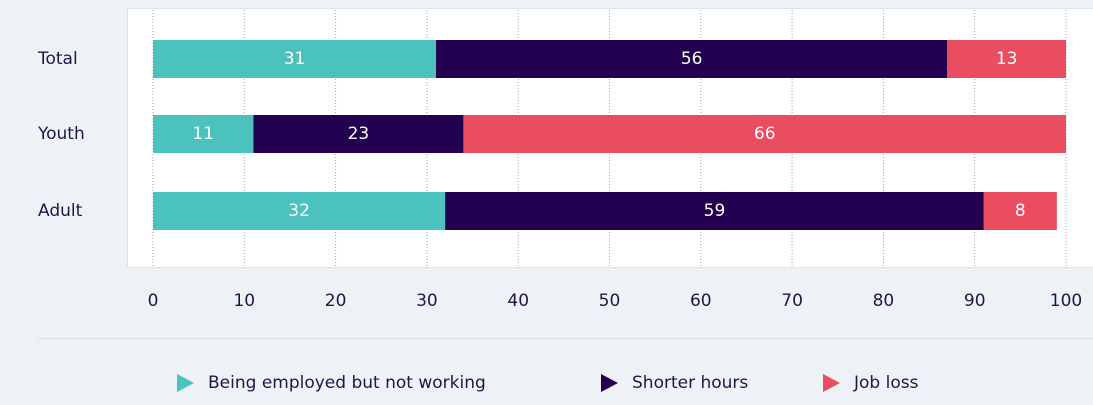  I want to click on x-tick-label: 20, so click(336, 301).